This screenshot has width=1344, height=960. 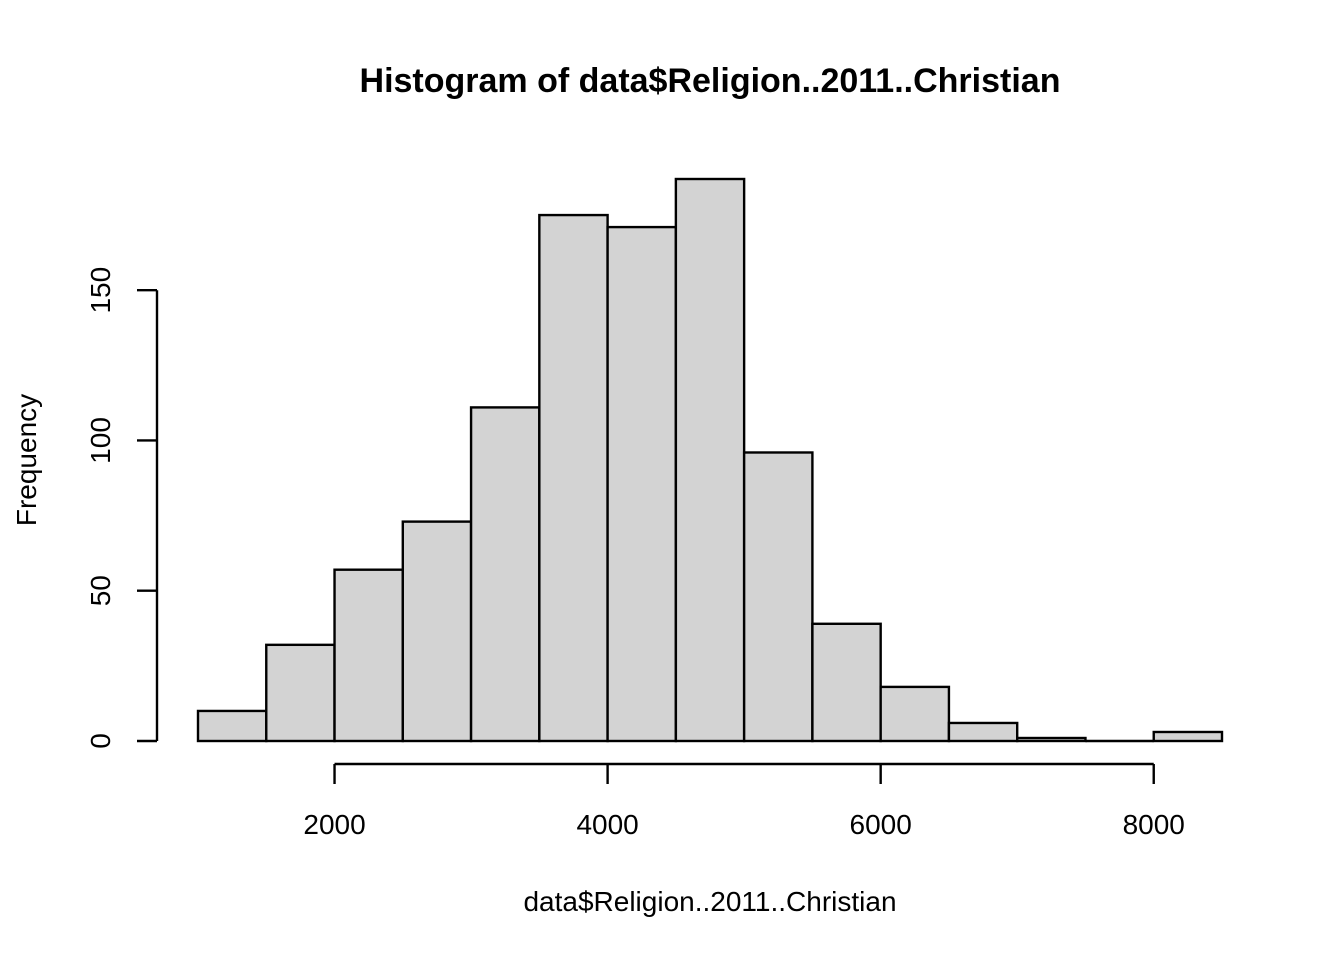 What do you see at coordinates (709, 901) in the screenshot?
I see `x-axis-label: data$Religion..2011..Christian` at bounding box center [709, 901].